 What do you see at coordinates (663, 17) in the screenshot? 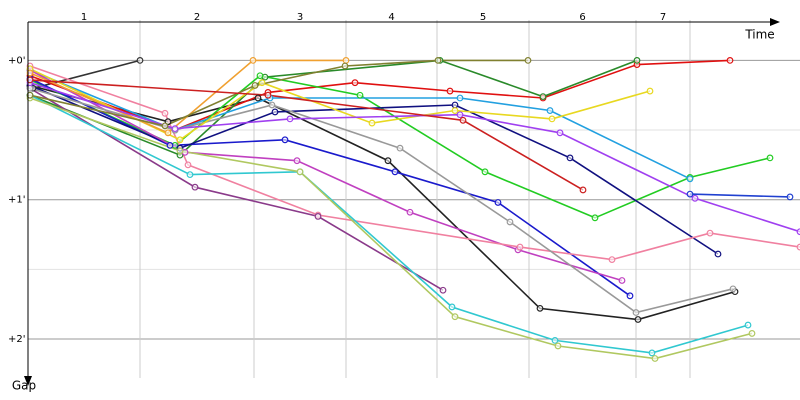
I see `stage-label: 7` at bounding box center [663, 17].